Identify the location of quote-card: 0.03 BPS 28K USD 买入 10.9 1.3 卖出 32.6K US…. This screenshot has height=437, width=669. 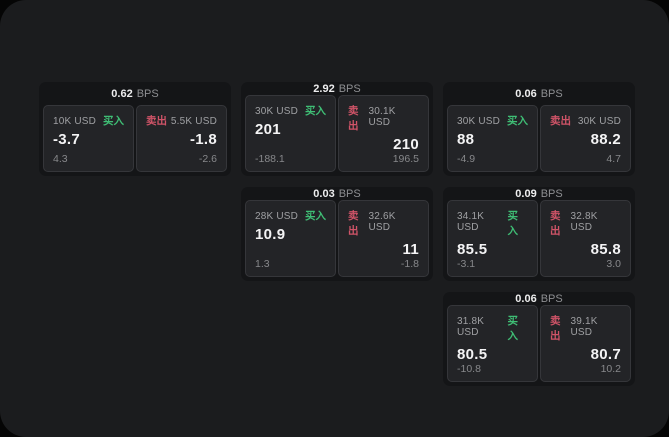
(337, 234).